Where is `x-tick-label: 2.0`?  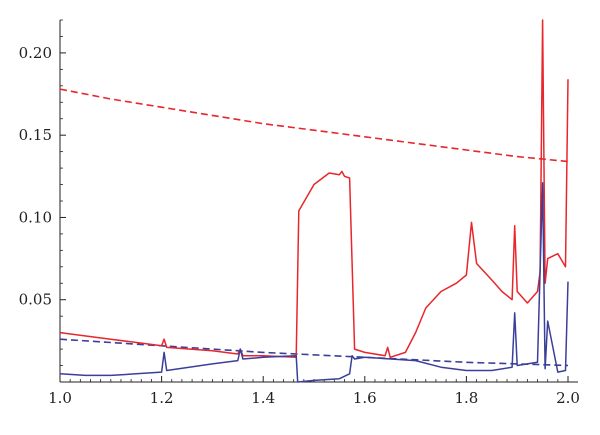
x-tick-label: 2.0 is located at coordinates (568, 398).